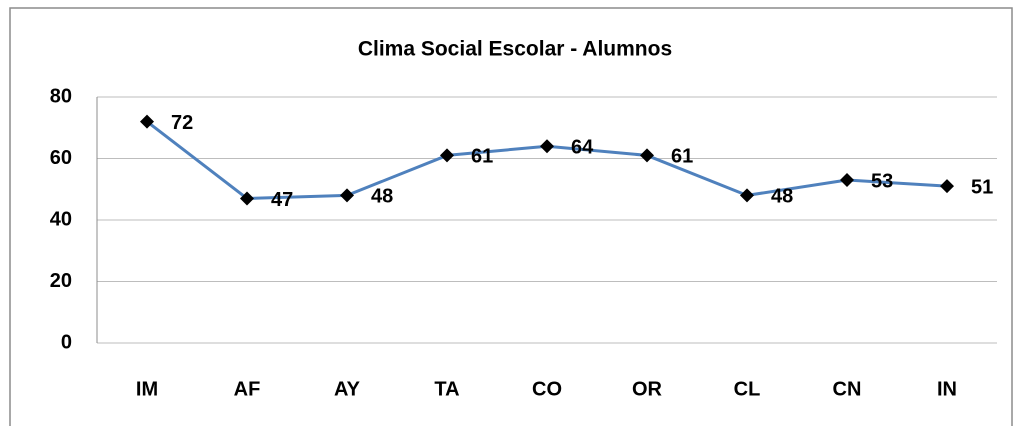 The width and height of the screenshot is (1020, 426). I want to click on y-tick-label: 20, so click(61, 281).